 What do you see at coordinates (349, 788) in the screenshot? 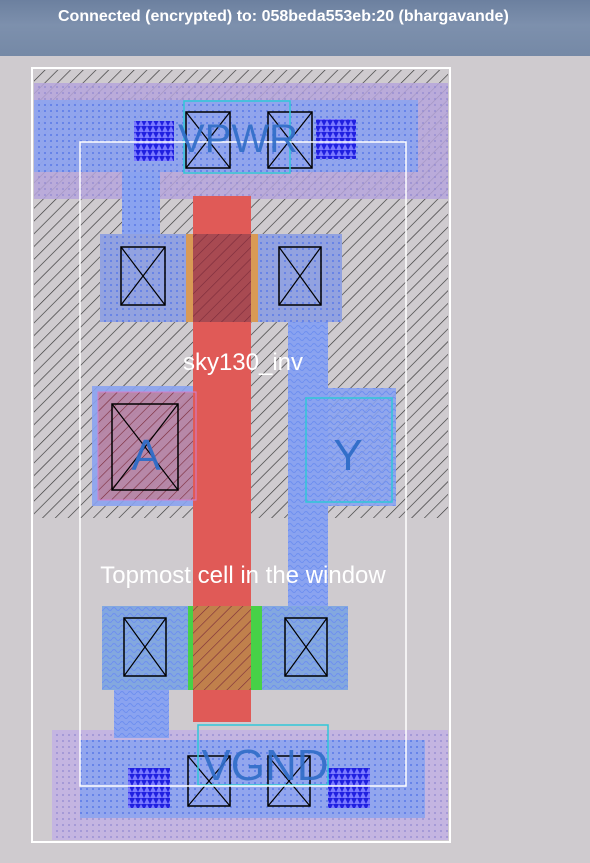
I see `via-tile-bottom-right` at bounding box center [349, 788].